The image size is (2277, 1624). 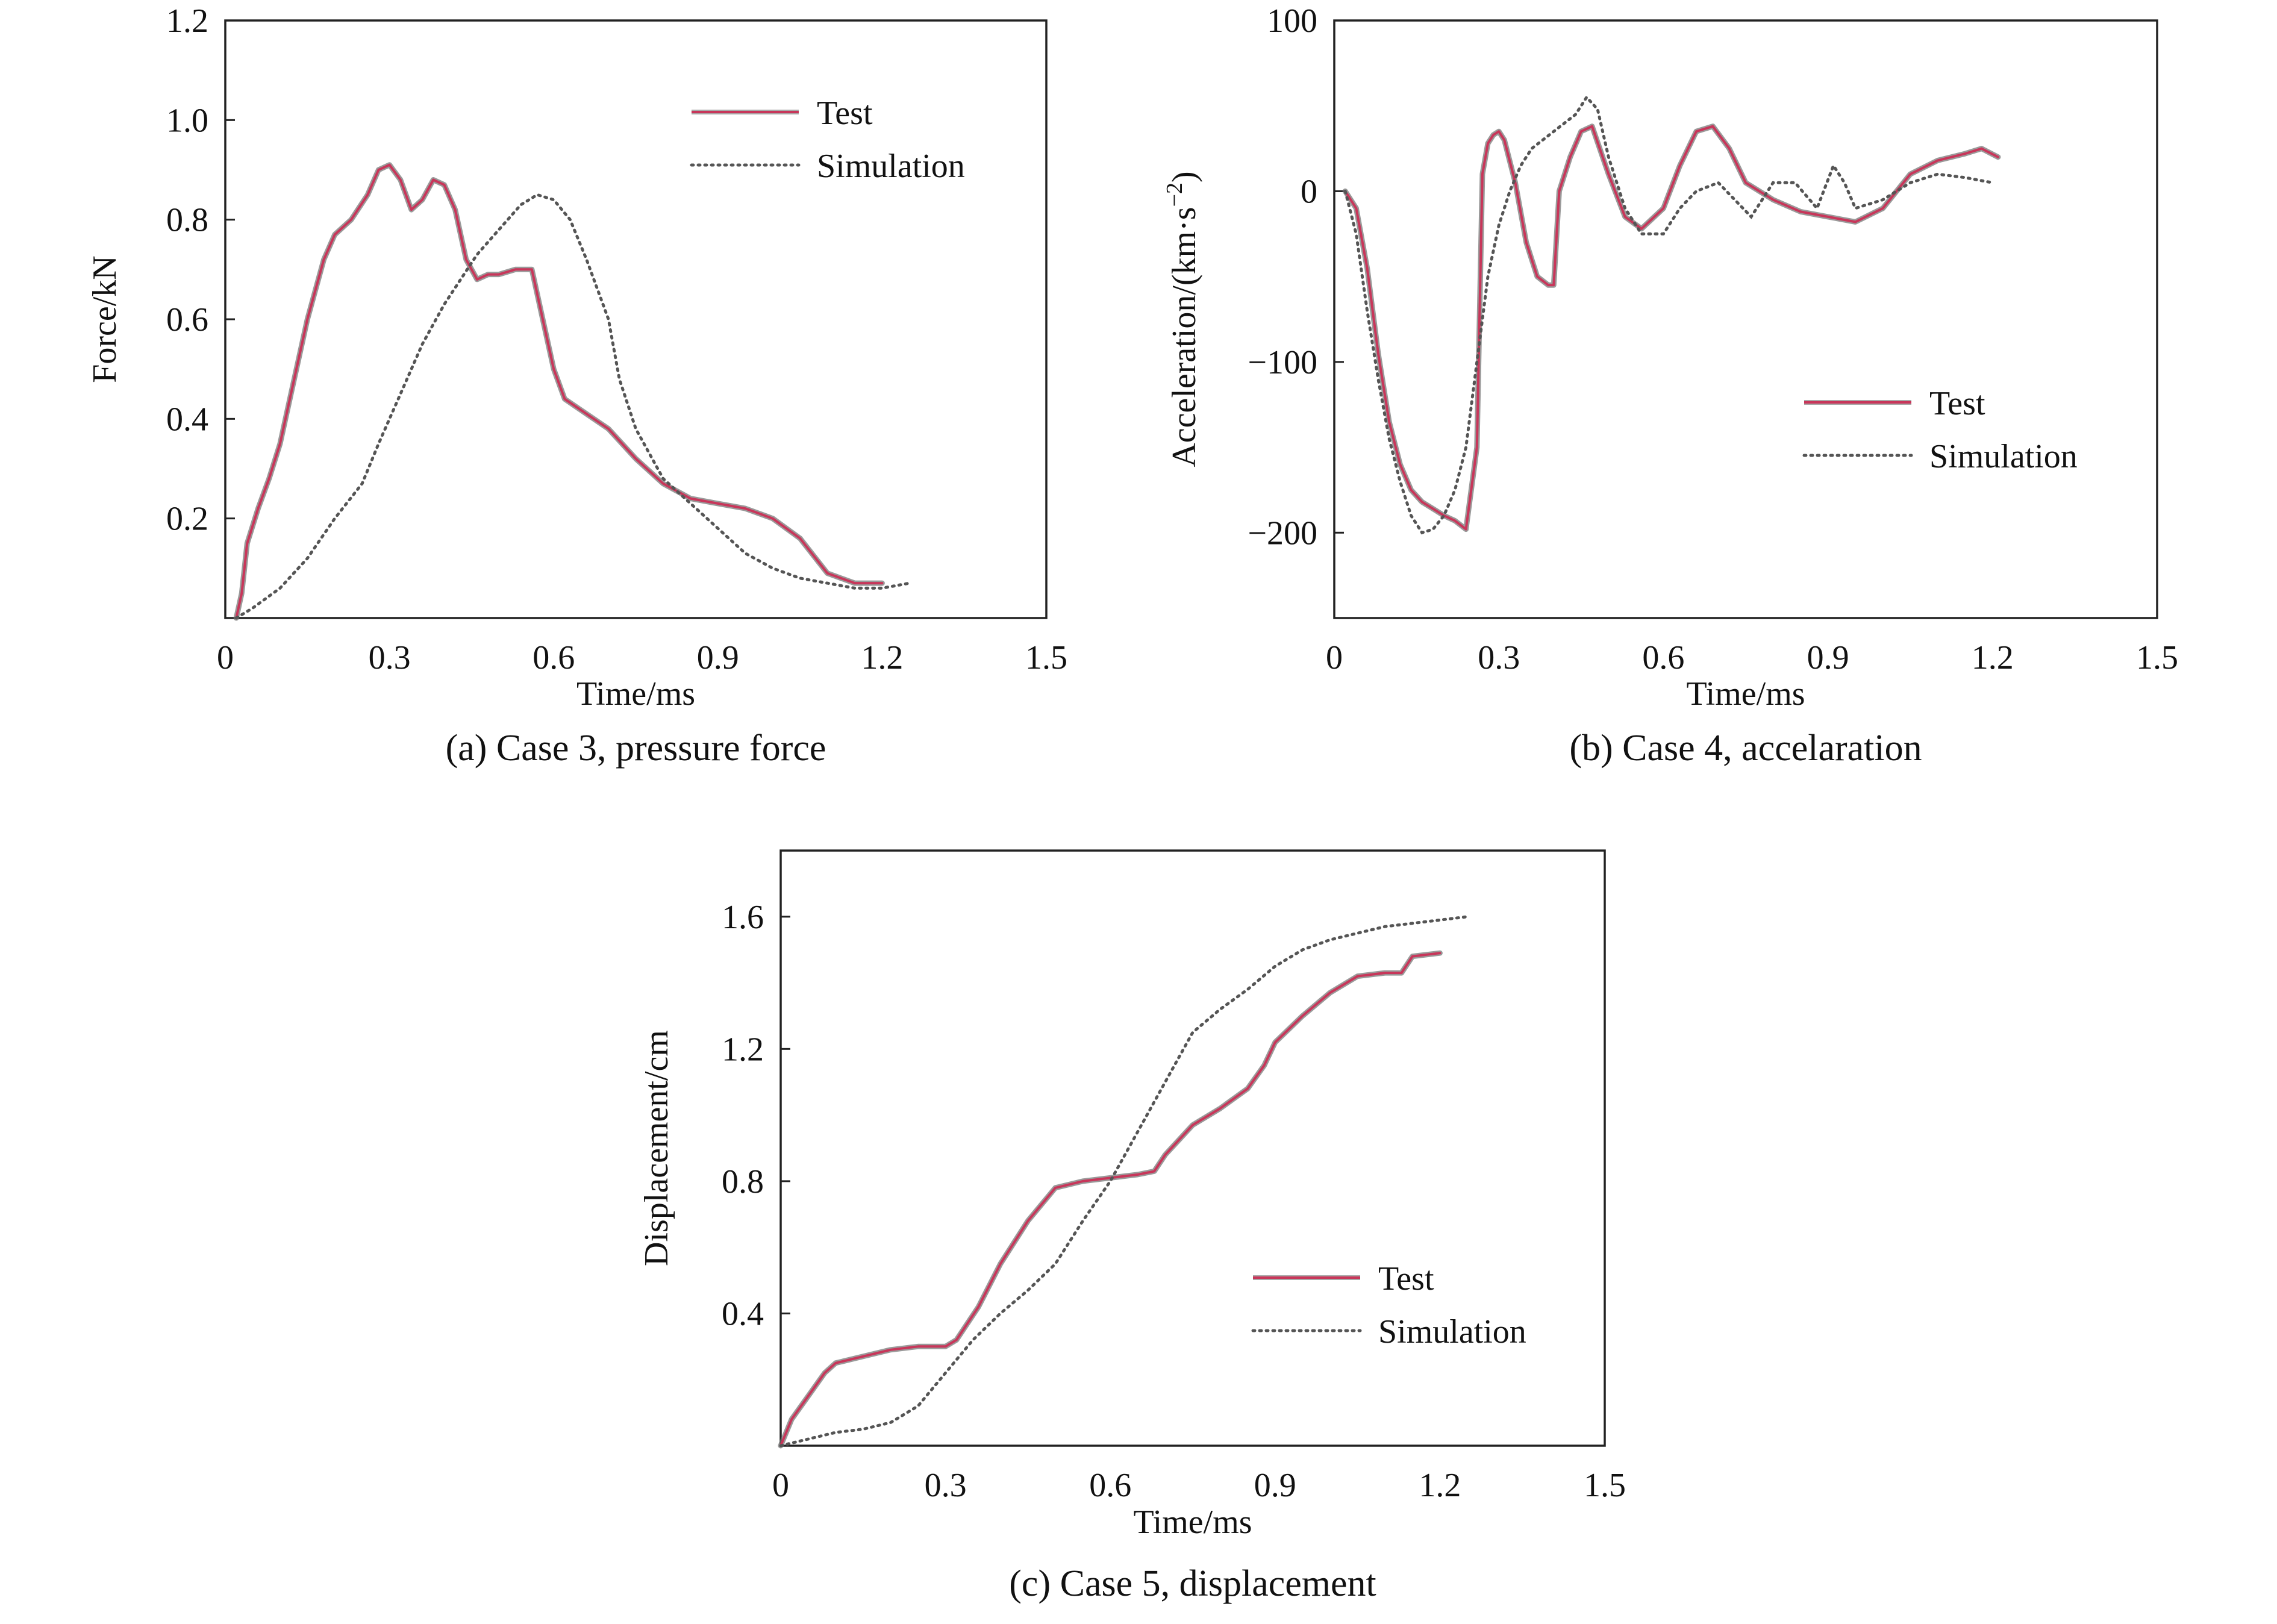 What do you see at coordinates (1174, 195) in the screenshot?
I see `y-axis-label-superscript: −2` at bounding box center [1174, 195].